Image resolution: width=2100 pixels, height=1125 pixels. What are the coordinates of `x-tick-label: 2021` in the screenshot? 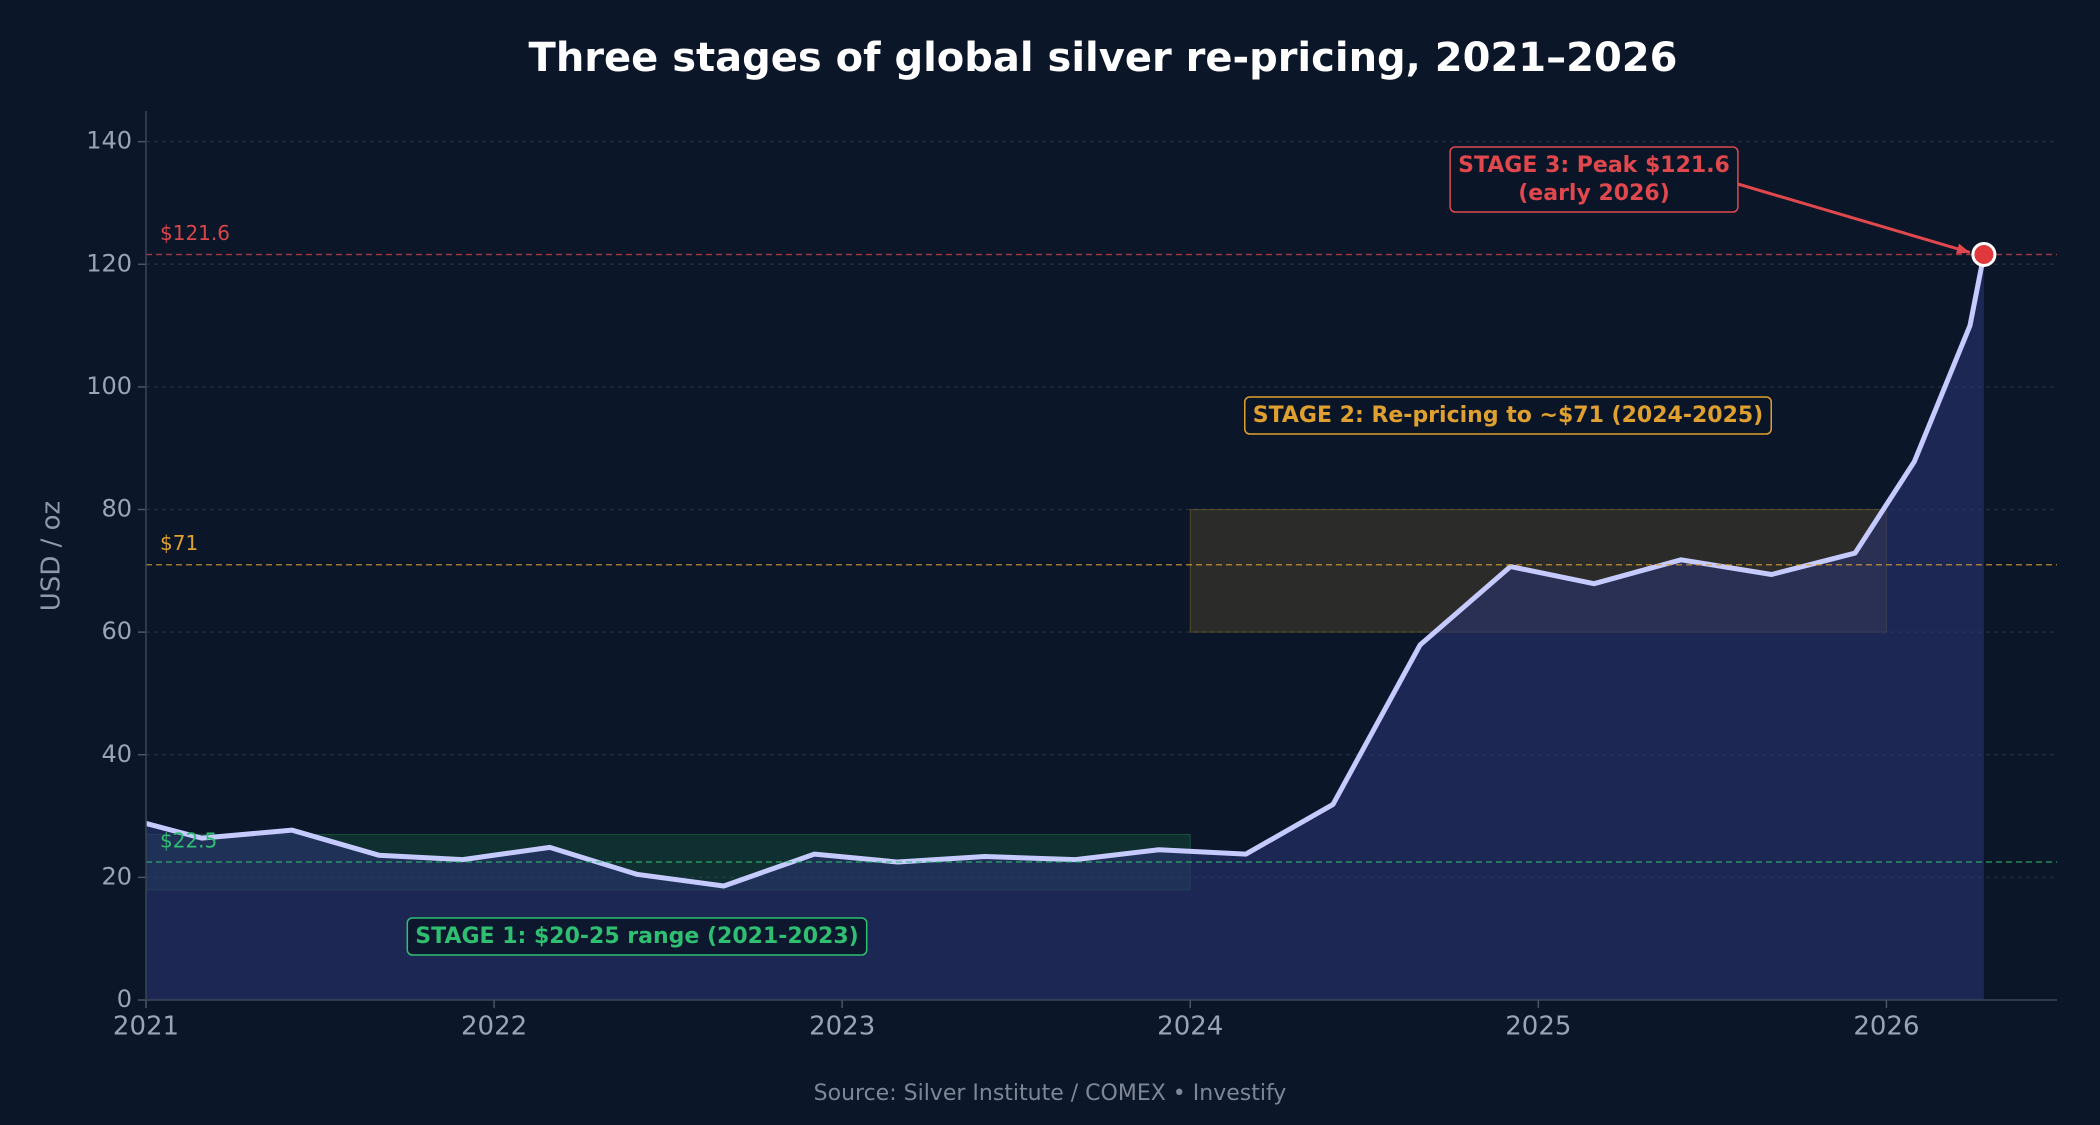 It's located at (146, 1027).